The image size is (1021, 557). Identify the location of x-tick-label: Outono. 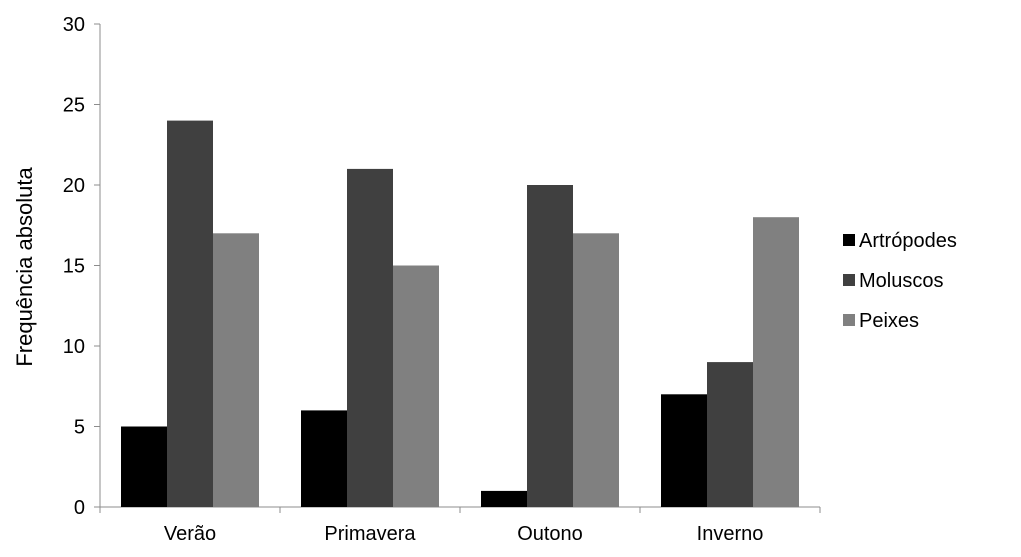
(550, 534).